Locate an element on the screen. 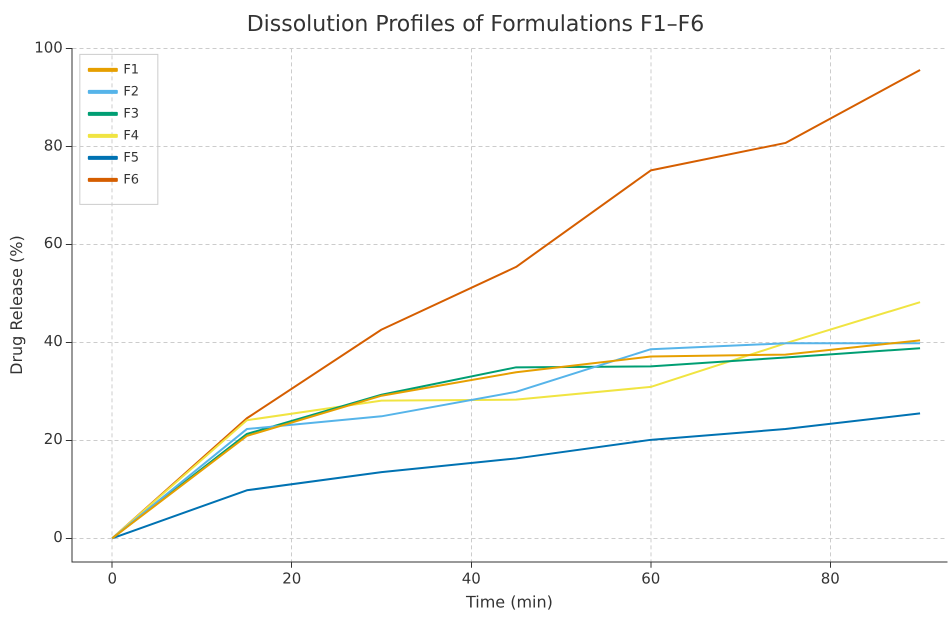  chart-title: Dissolution Profiles of Formulations F1–F6 is located at coordinates (475, 24).